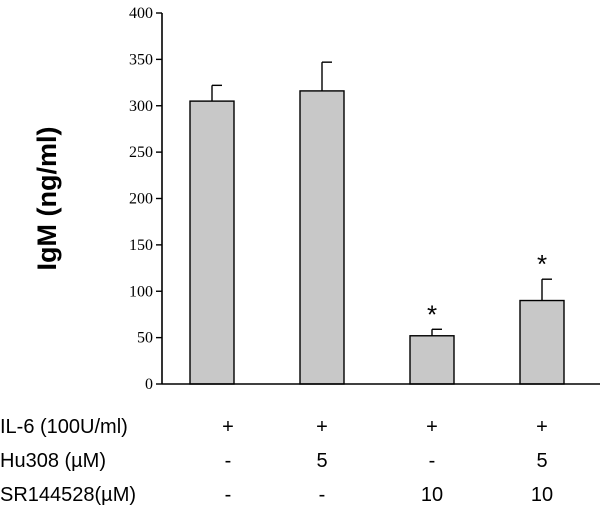 Image resolution: width=600 pixels, height=509 pixels. I want to click on y-tick-label: 250, so click(141, 152).